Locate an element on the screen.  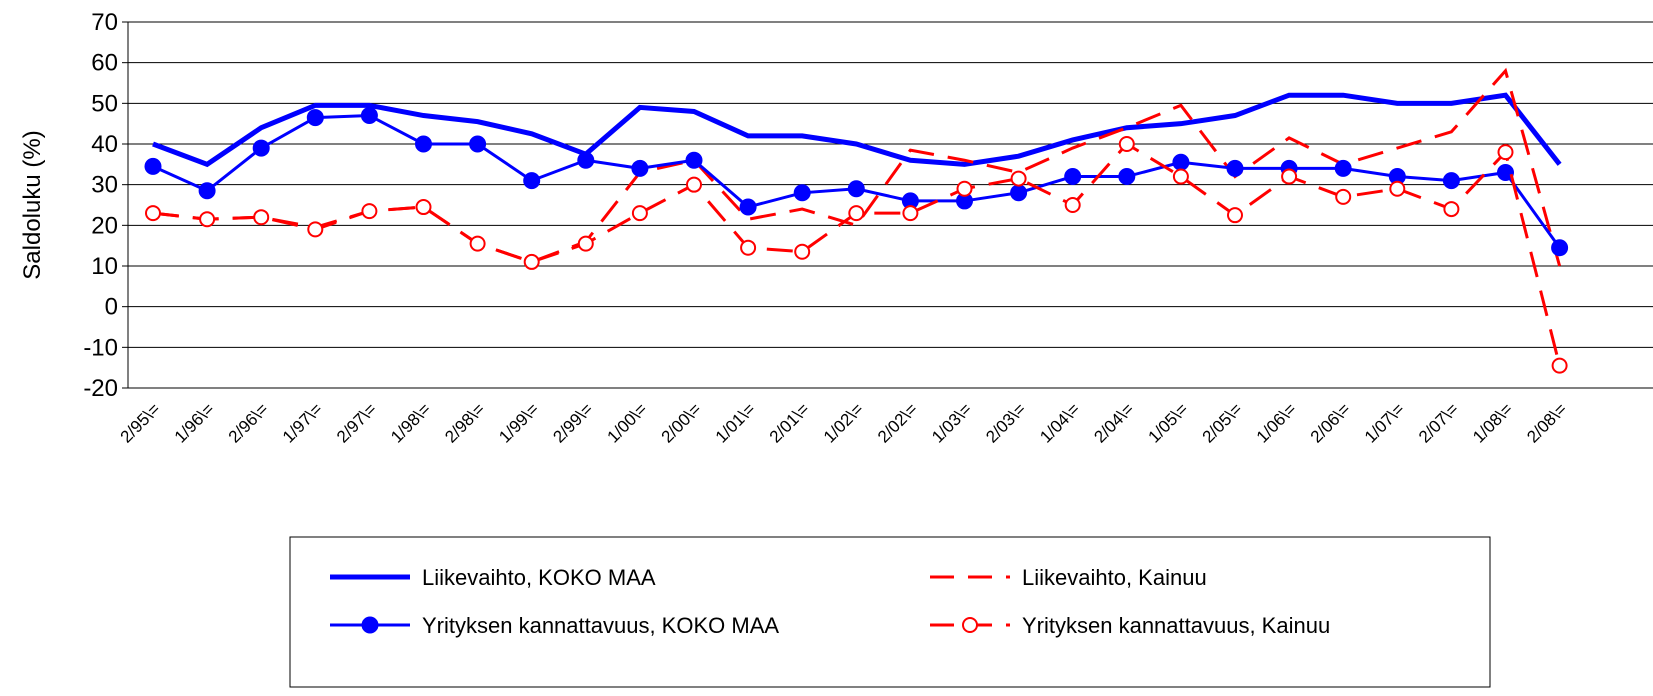
x-tick-label: 1/02\= is located at coordinates (843, 422).